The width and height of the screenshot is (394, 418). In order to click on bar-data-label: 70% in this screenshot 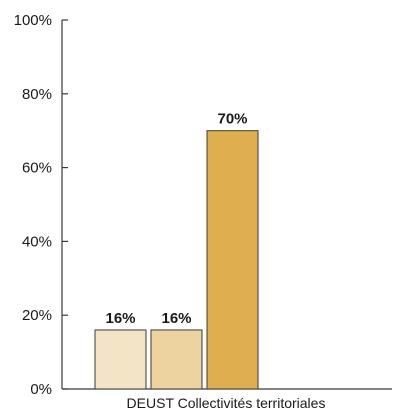, I will do `click(232, 119)`.